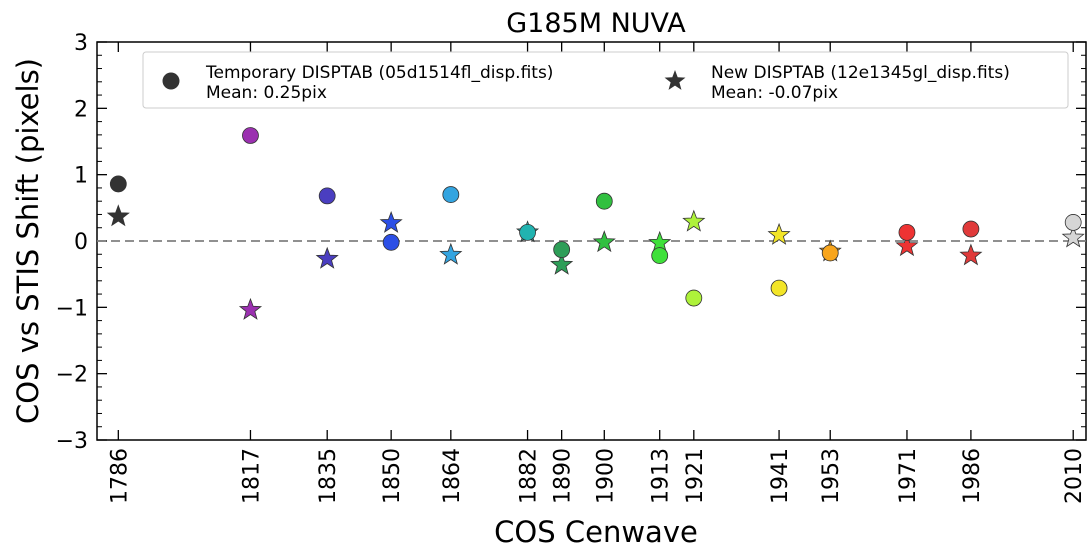 The width and height of the screenshot is (1090, 552). I want to click on x-tick-label: 1835, so click(328, 476).